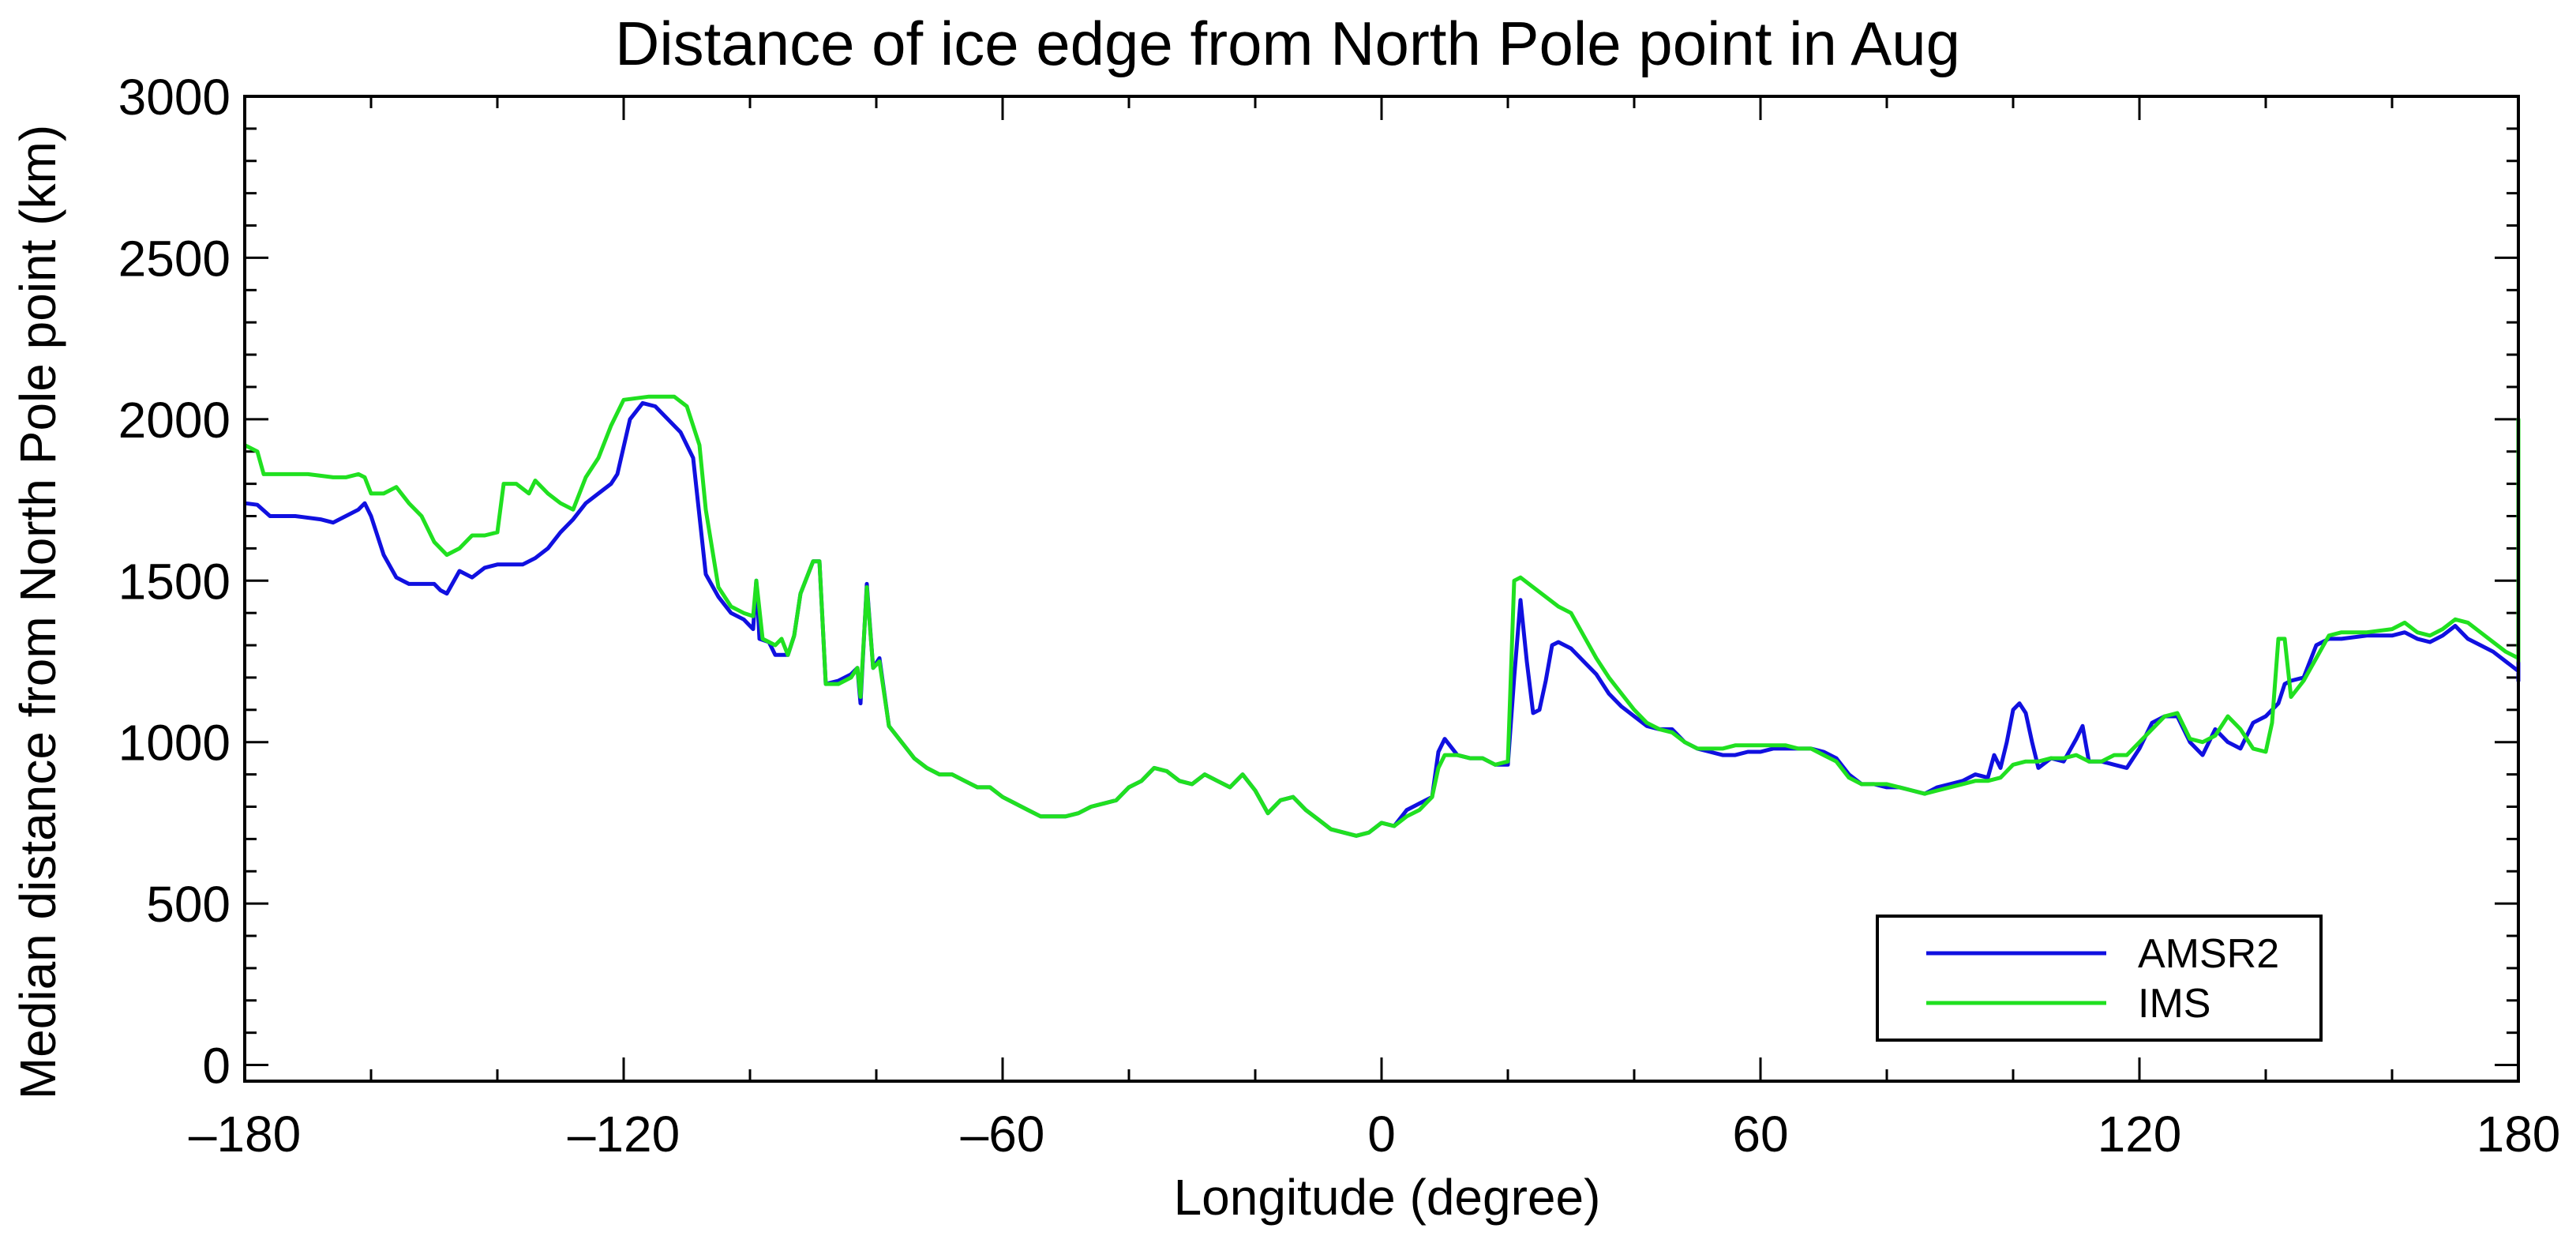 The height and width of the screenshot is (1247, 2576). Describe the element at coordinates (2208, 954) in the screenshot. I see `legend-label-amsr2: AMSR2` at that location.